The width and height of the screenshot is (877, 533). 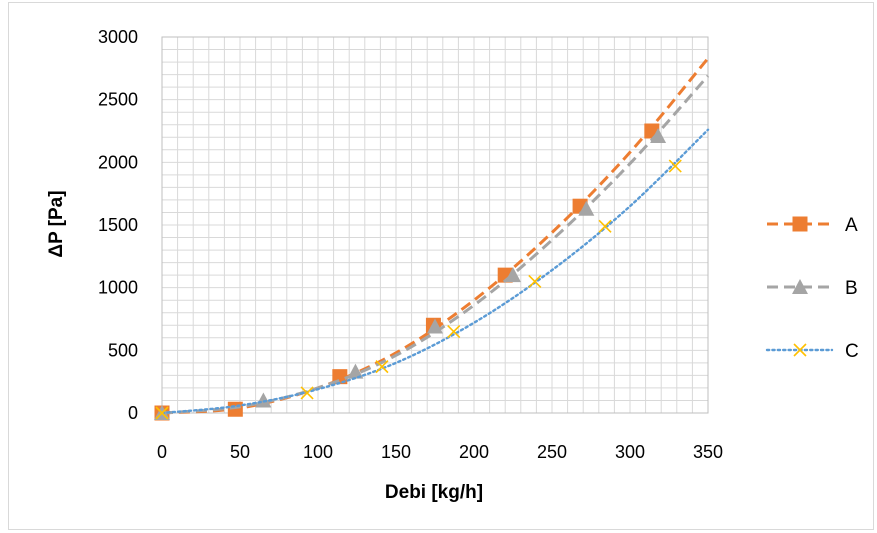 I want to click on x-tick-label: 150, so click(x=396, y=452).